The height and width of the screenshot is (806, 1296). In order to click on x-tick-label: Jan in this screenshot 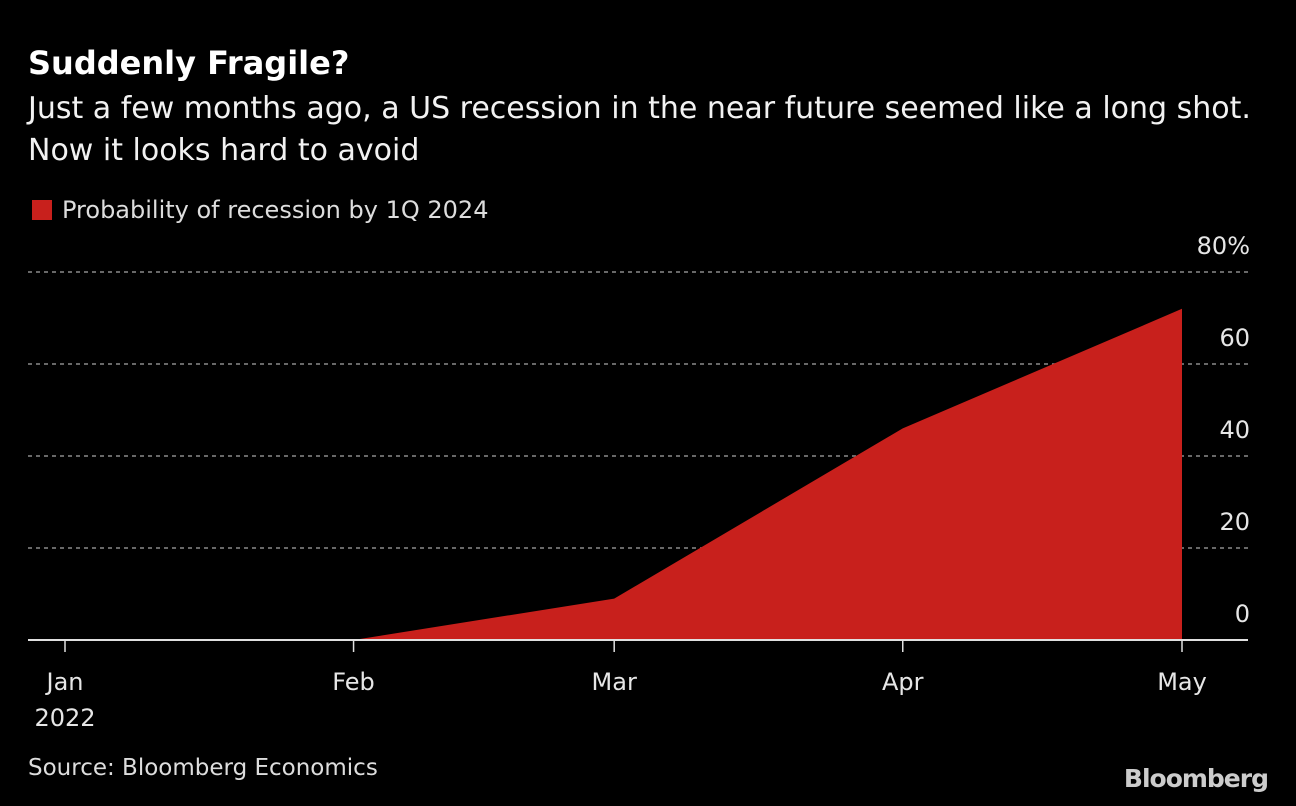, I will do `click(64, 682)`.